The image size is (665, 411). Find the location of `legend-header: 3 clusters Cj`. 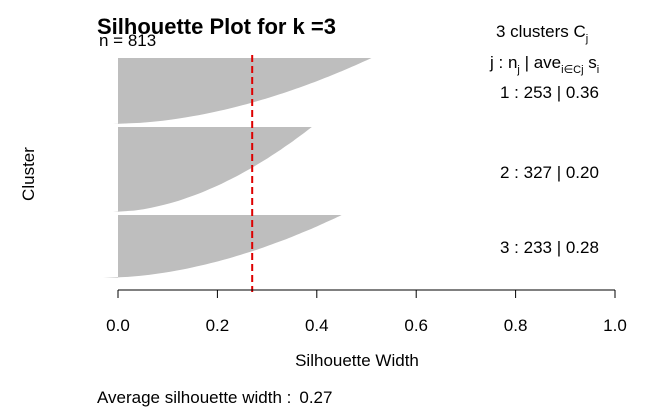

legend-header: 3 clusters Cj is located at coordinates (542, 33).